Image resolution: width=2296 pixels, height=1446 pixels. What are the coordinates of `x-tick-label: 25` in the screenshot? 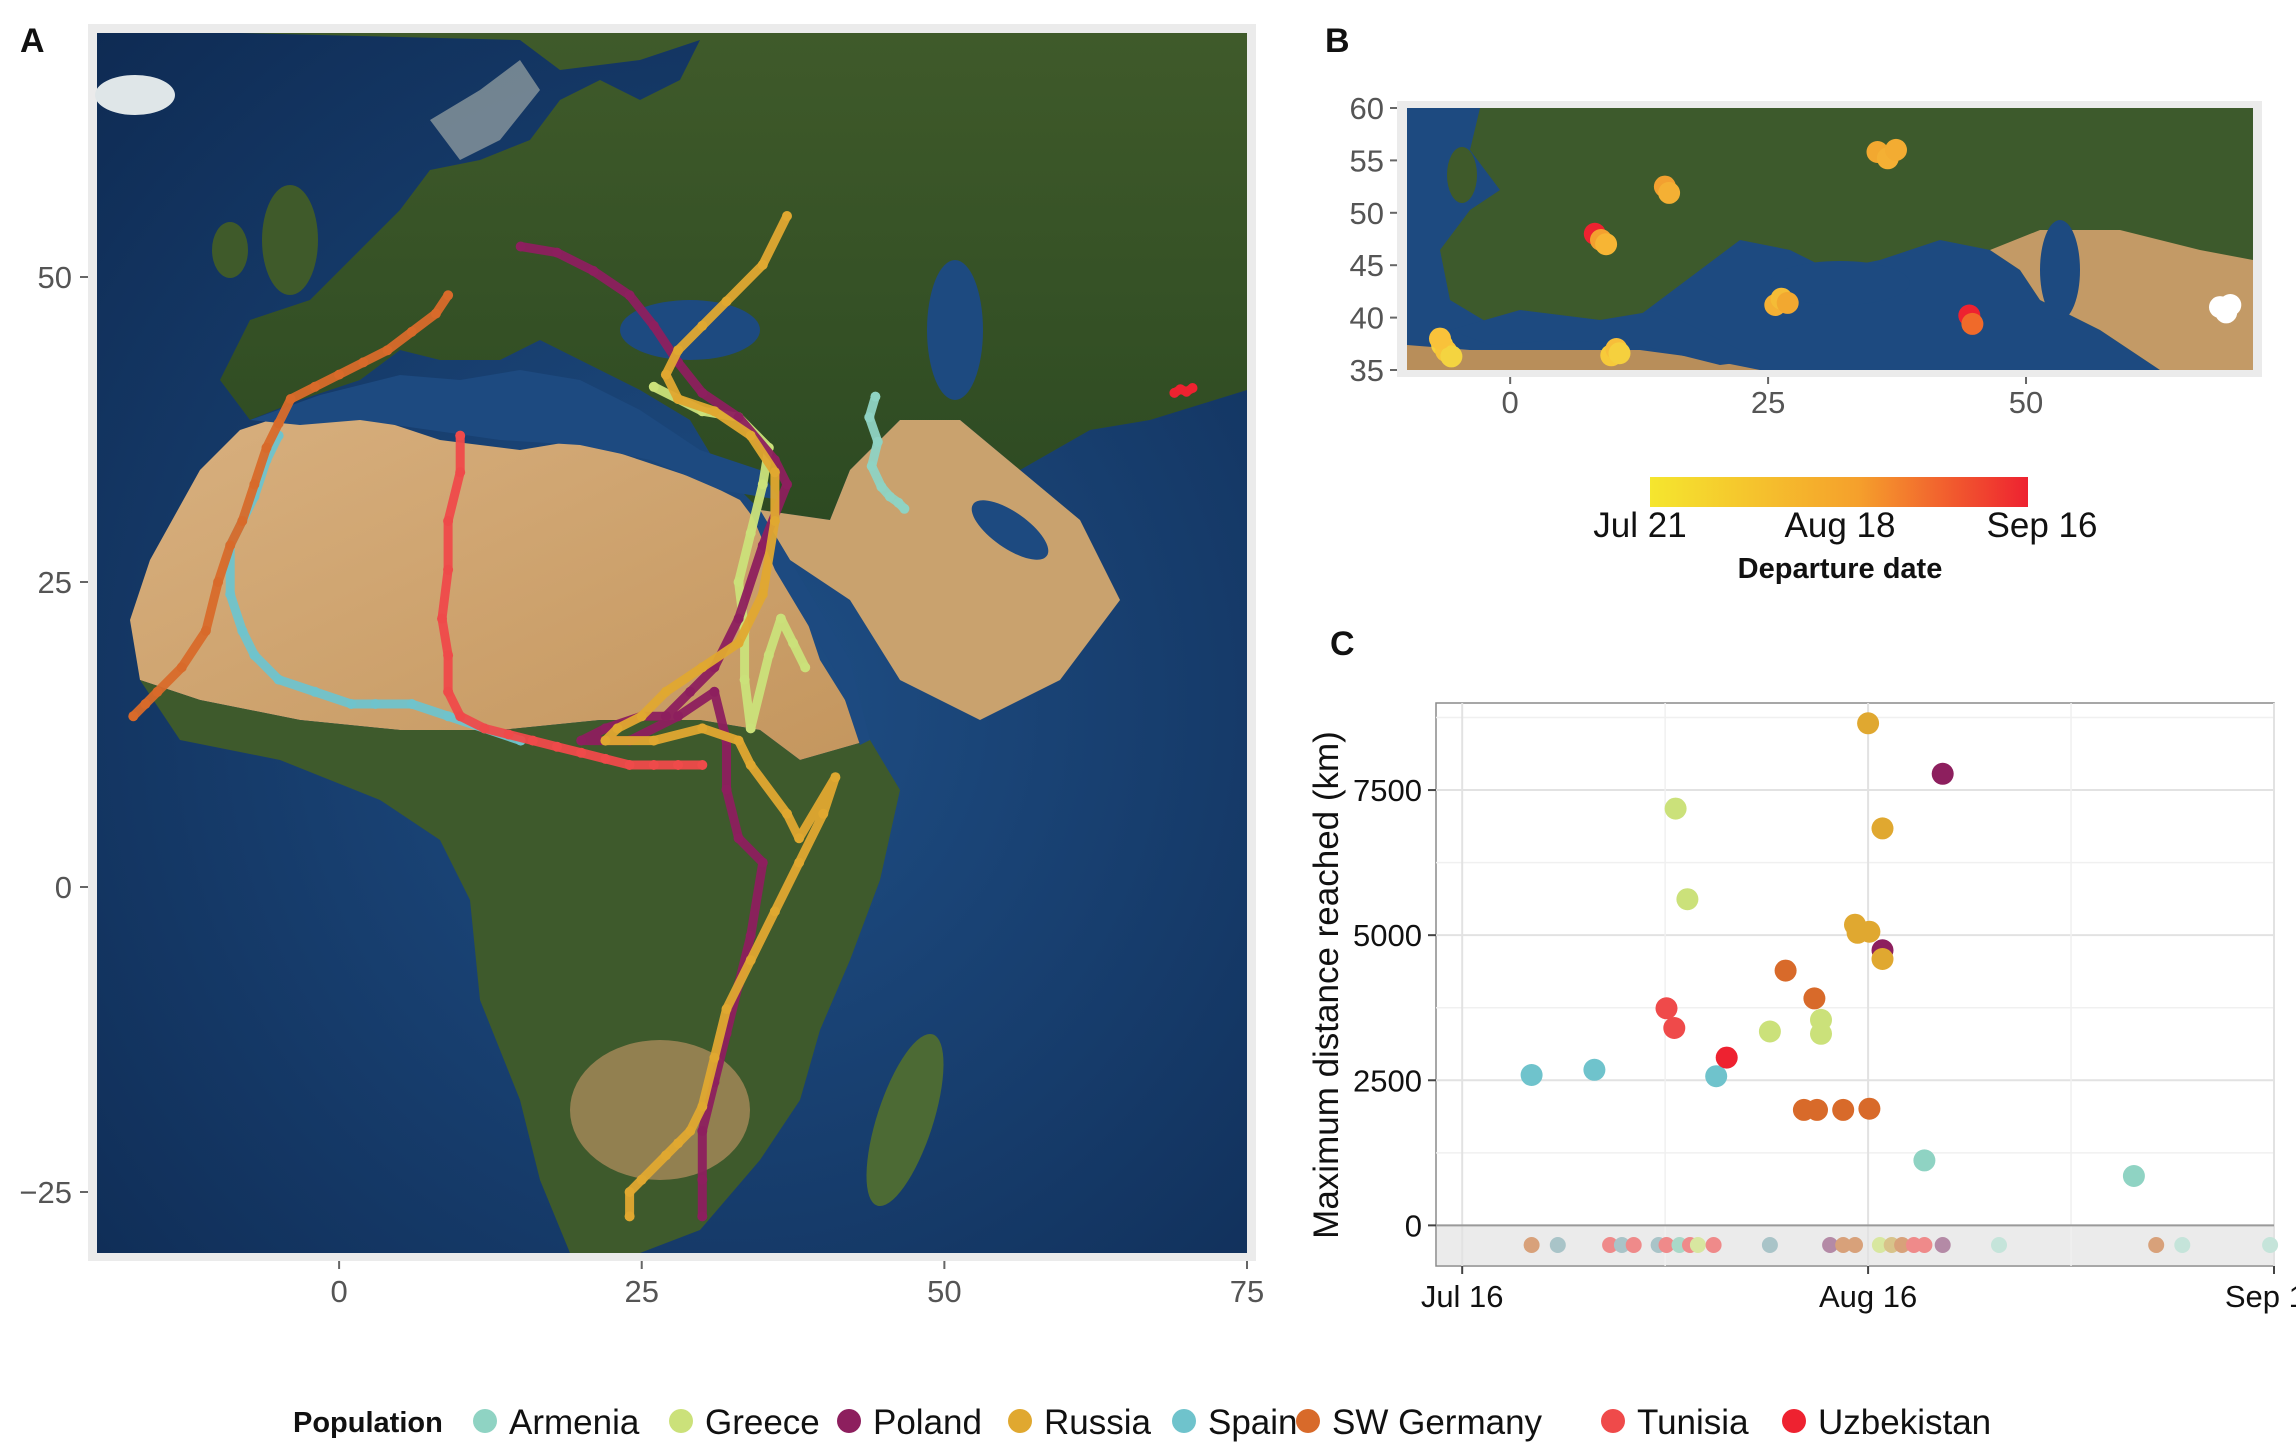 It's located at (641, 1291).